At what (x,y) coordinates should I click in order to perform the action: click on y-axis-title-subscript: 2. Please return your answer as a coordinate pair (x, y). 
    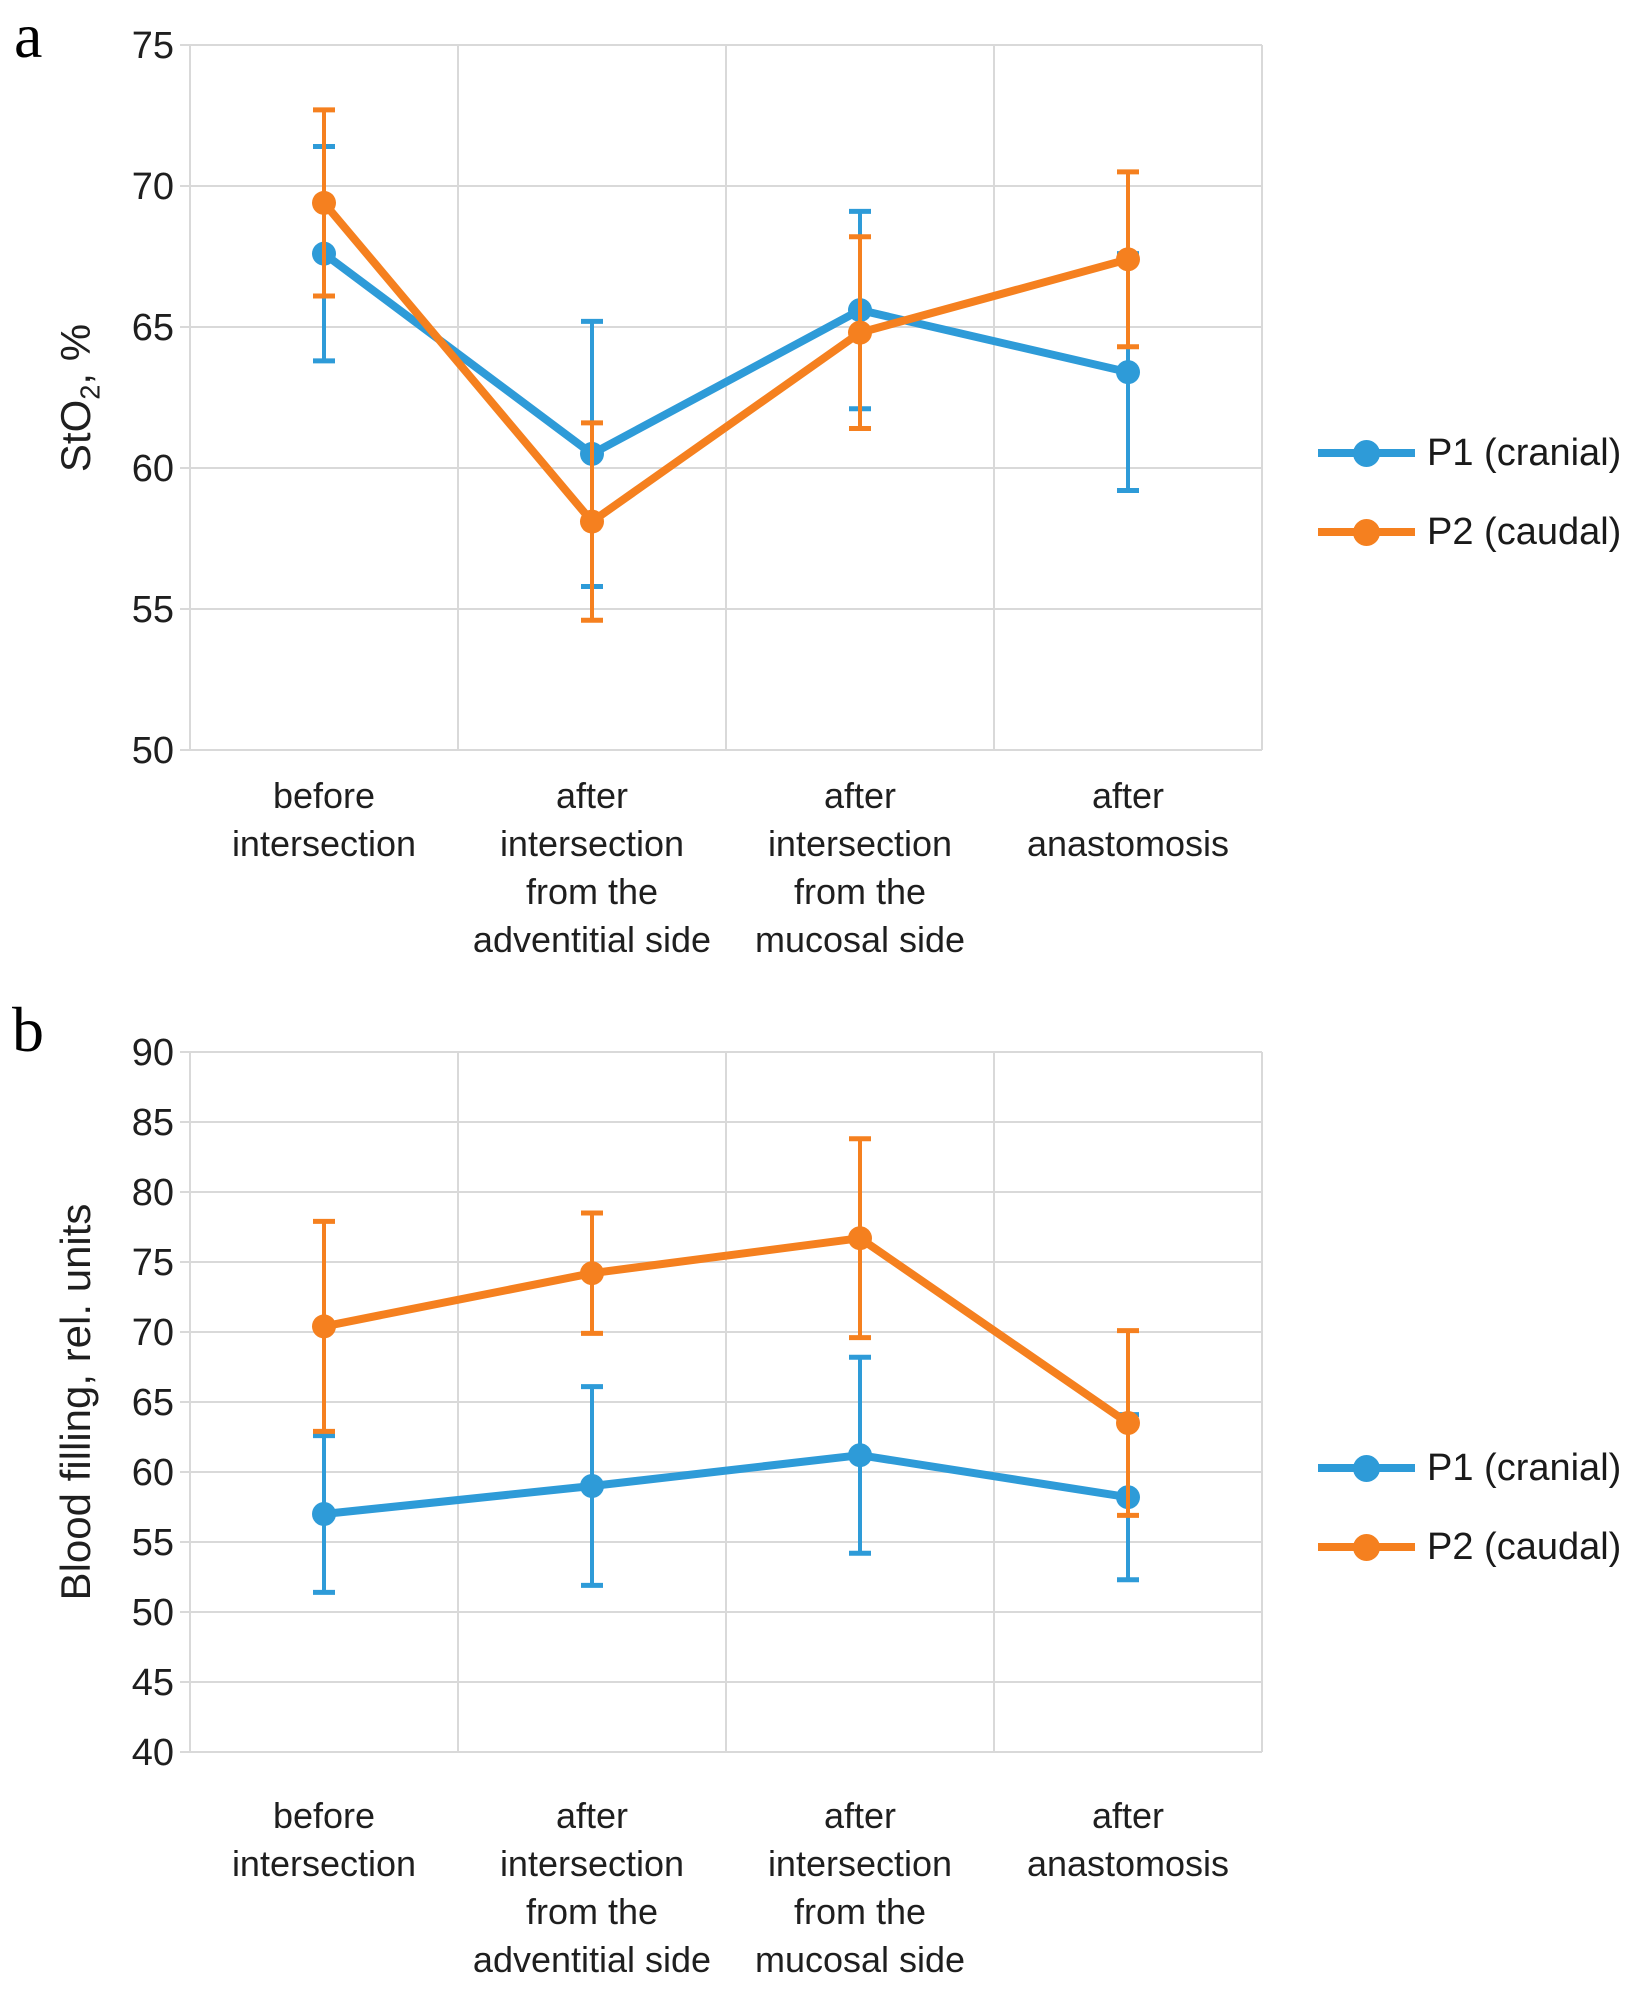
    Looking at the image, I should click on (90, 392).